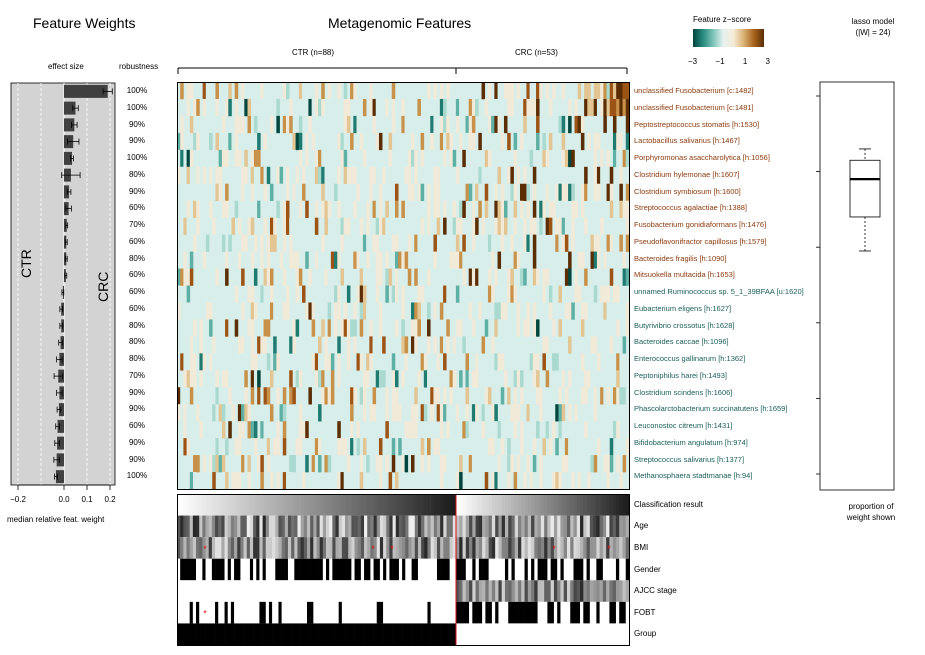 The width and height of the screenshot is (925, 655). Describe the element at coordinates (689, 459) in the screenshot. I see `feature-label: Streptococcus salivarius [h:1377]` at that location.